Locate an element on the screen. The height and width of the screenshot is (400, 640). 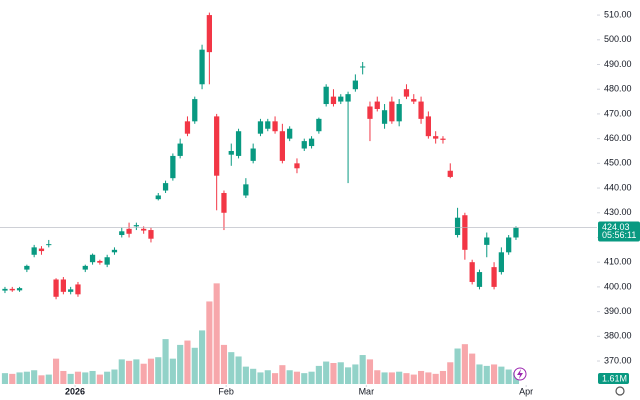
y-tick-label: 480.00 is located at coordinates (618, 89).